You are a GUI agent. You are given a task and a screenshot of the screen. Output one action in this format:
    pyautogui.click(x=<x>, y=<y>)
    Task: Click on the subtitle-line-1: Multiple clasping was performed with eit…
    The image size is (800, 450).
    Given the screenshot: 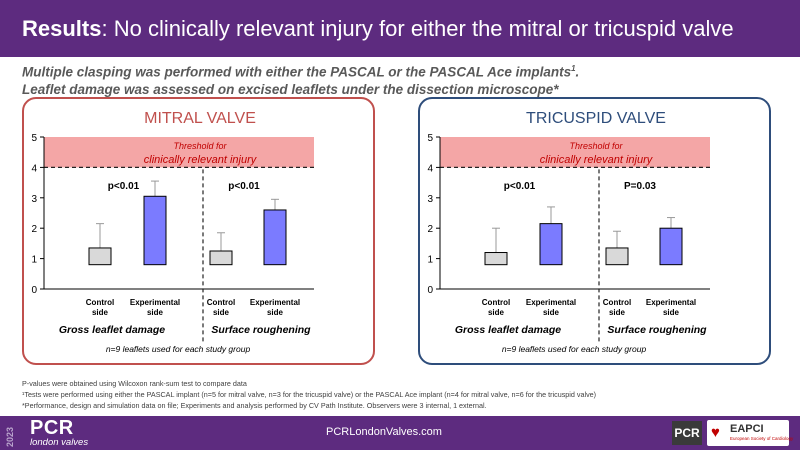 What is the action you would take?
    pyautogui.click(x=300, y=72)
    